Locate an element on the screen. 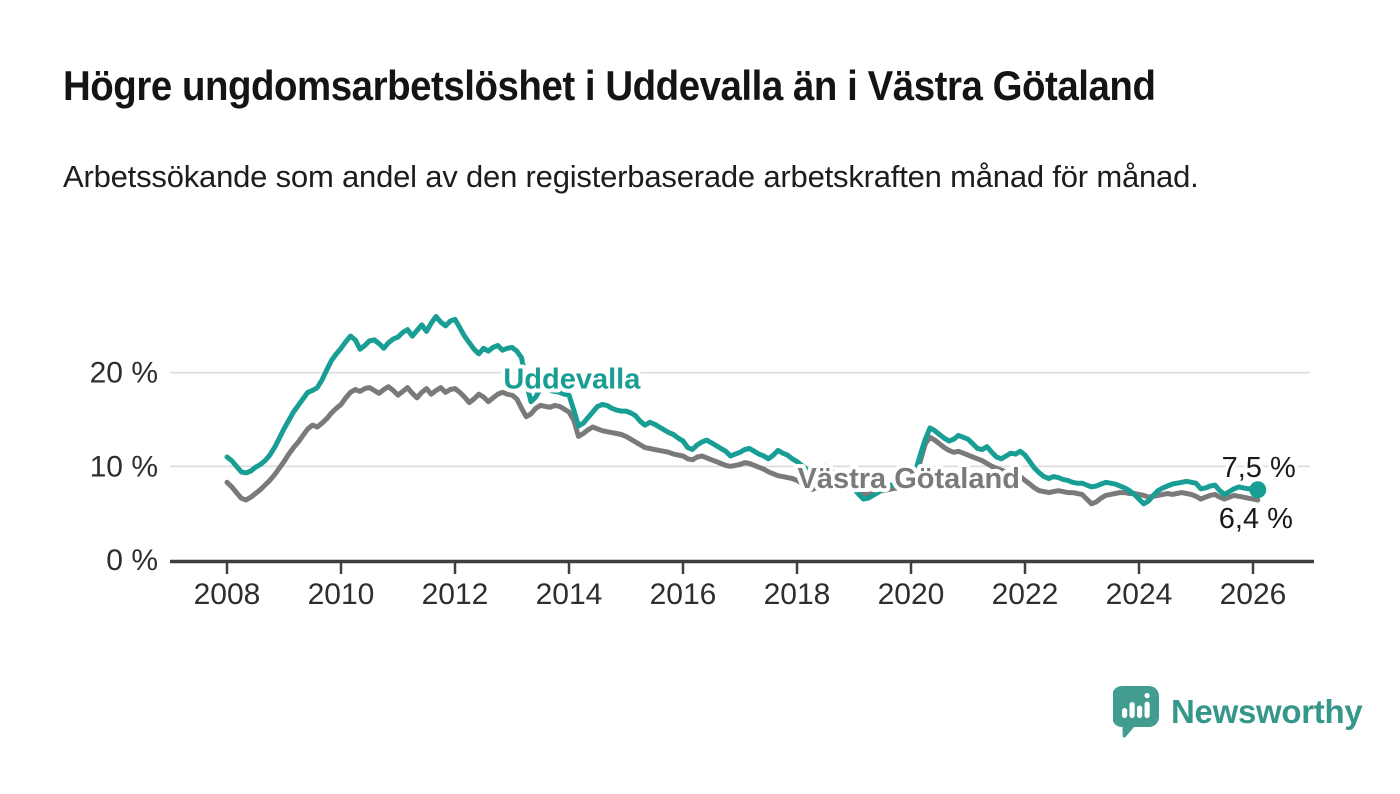  y-tick-label: 0 % is located at coordinates (132, 560).